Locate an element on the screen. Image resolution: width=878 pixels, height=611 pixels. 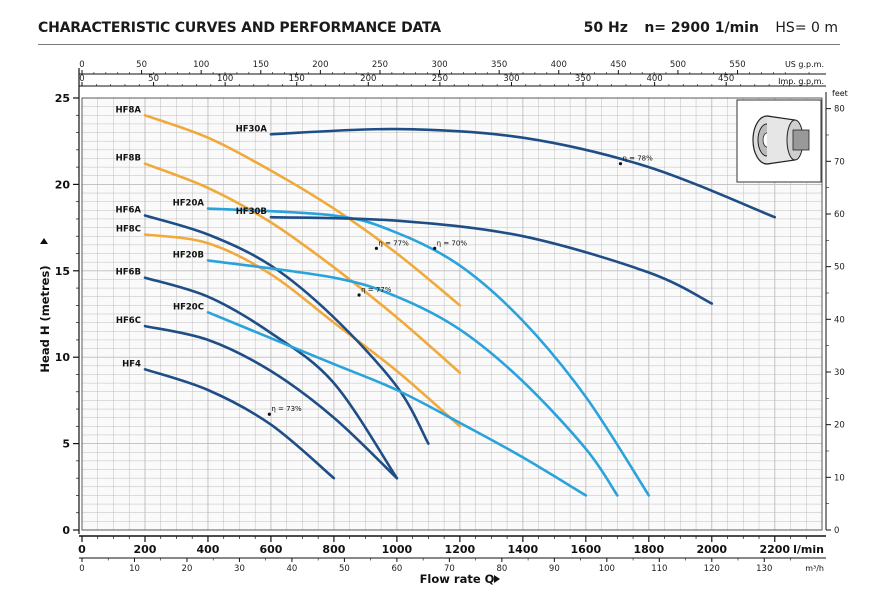
us-gpm-tick-label: 350 is located at coordinates (499, 65).